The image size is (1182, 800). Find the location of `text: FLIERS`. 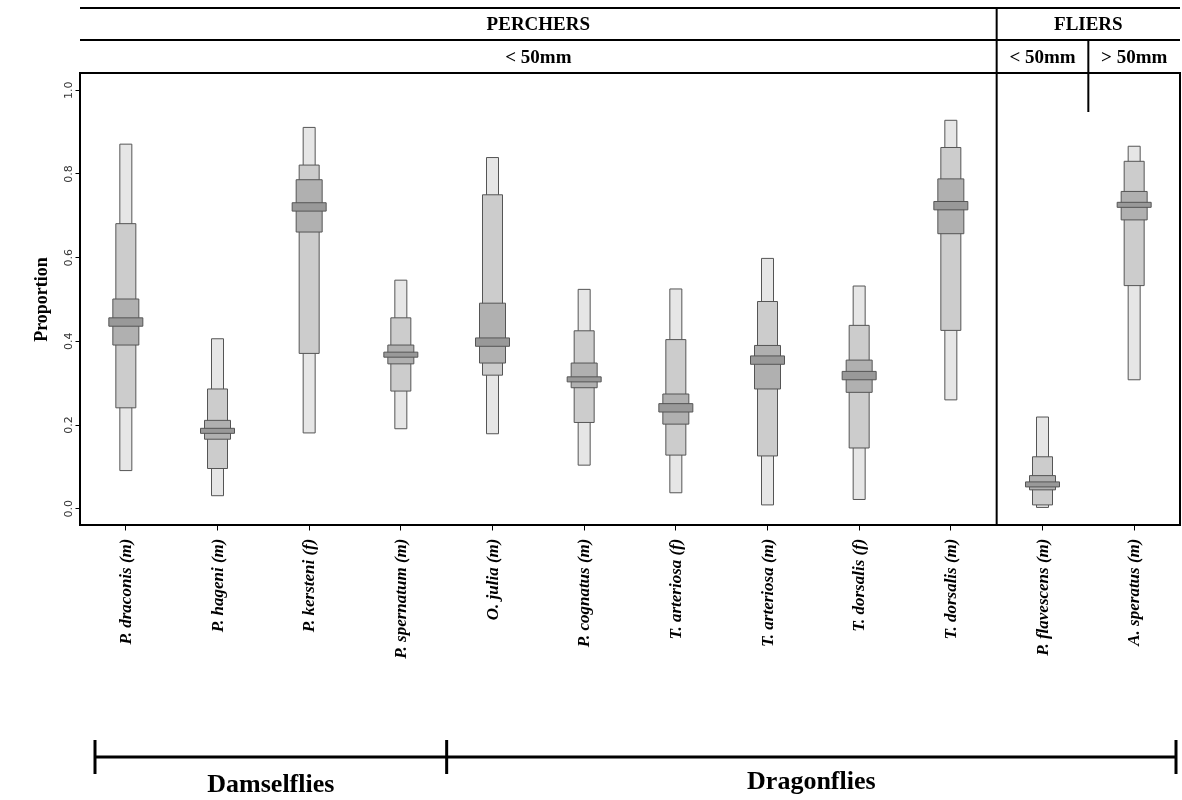

text: FLIERS is located at coordinates (1088, 23).